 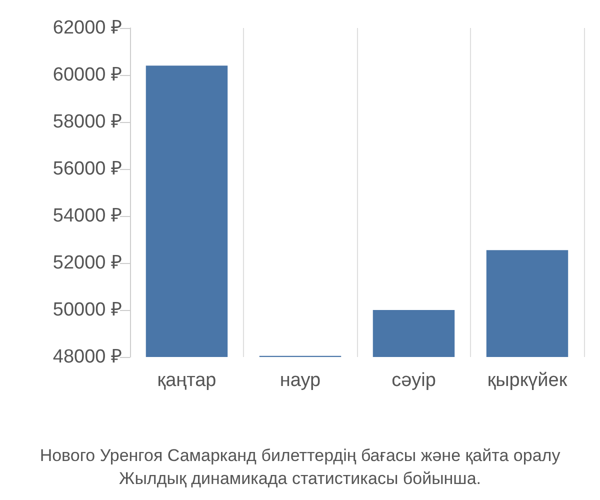 I want to click on y-tick-label: 62000 ₽, so click(x=87, y=28).